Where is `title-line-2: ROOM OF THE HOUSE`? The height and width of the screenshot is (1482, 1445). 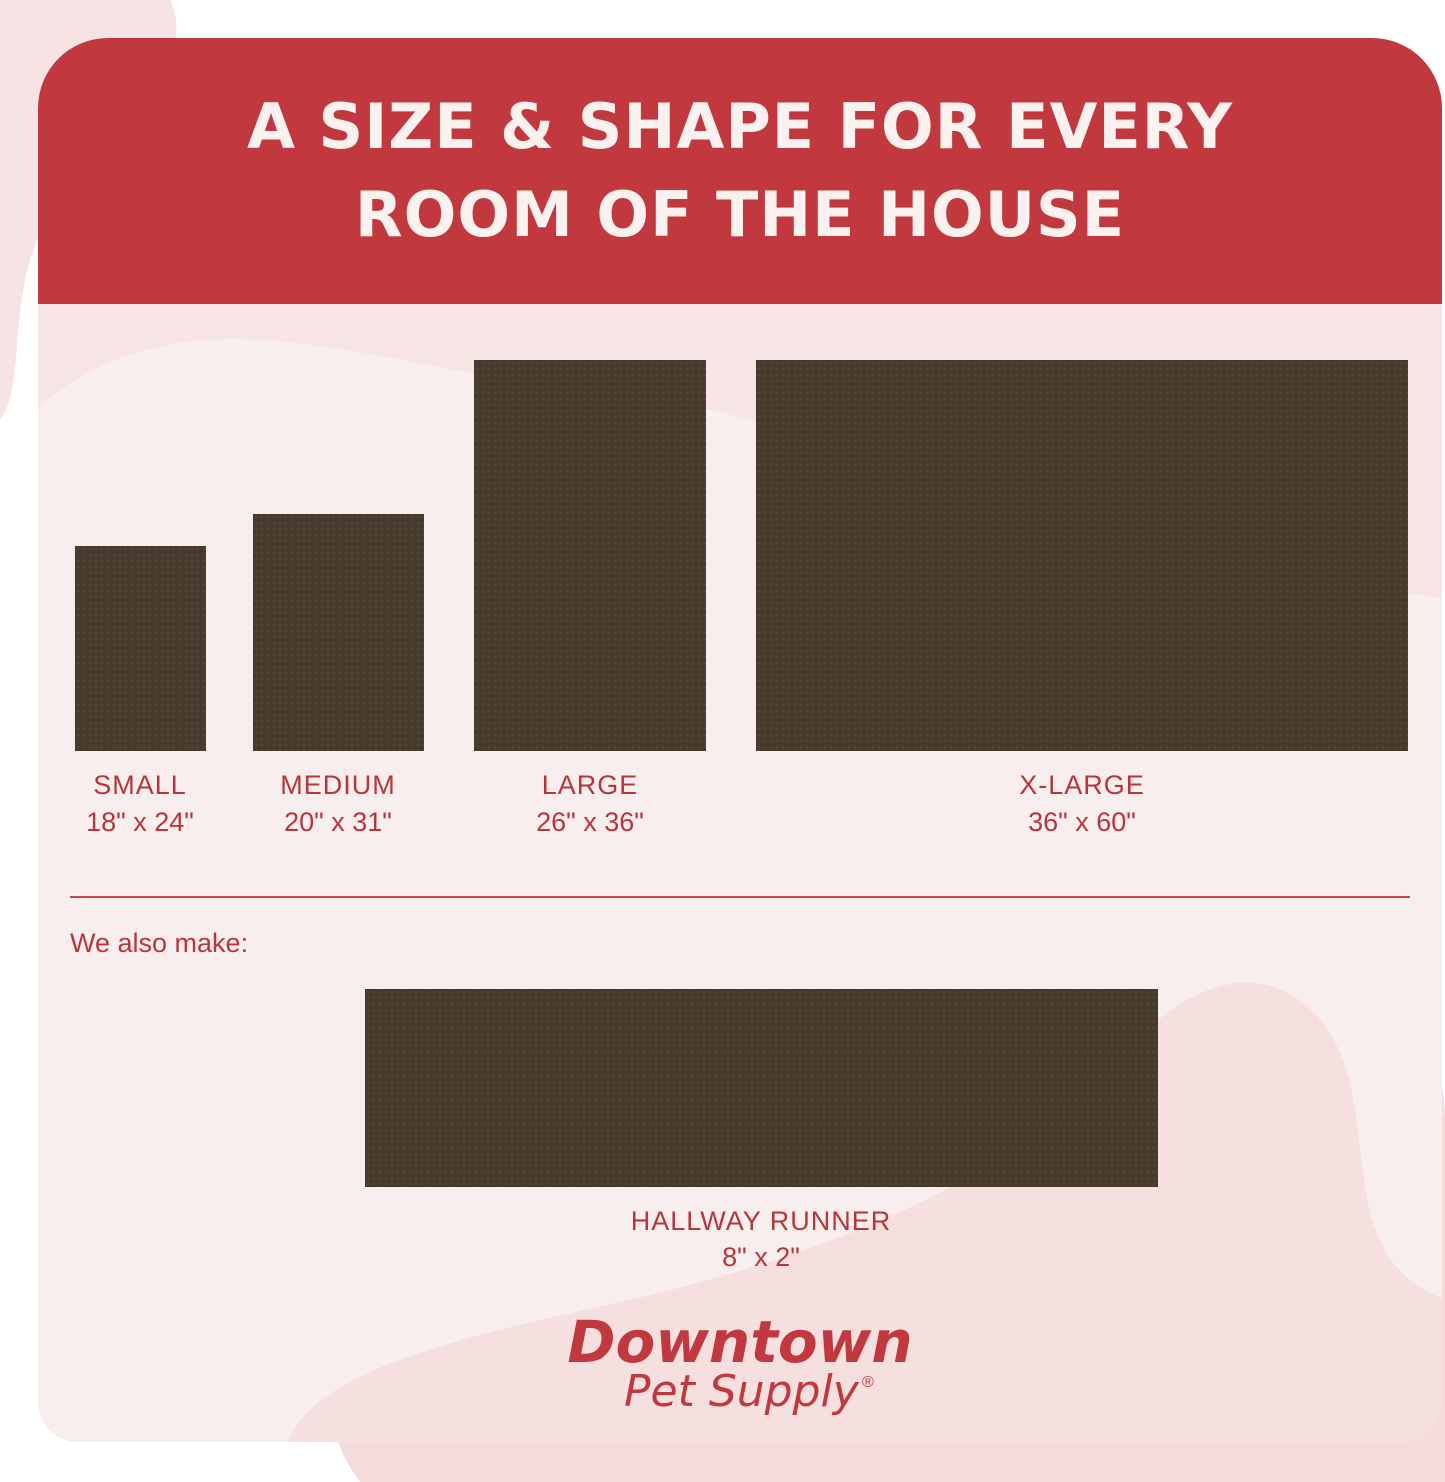
title-line-2: ROOM OF THE HOUSE is located at coordinates (740, 214).